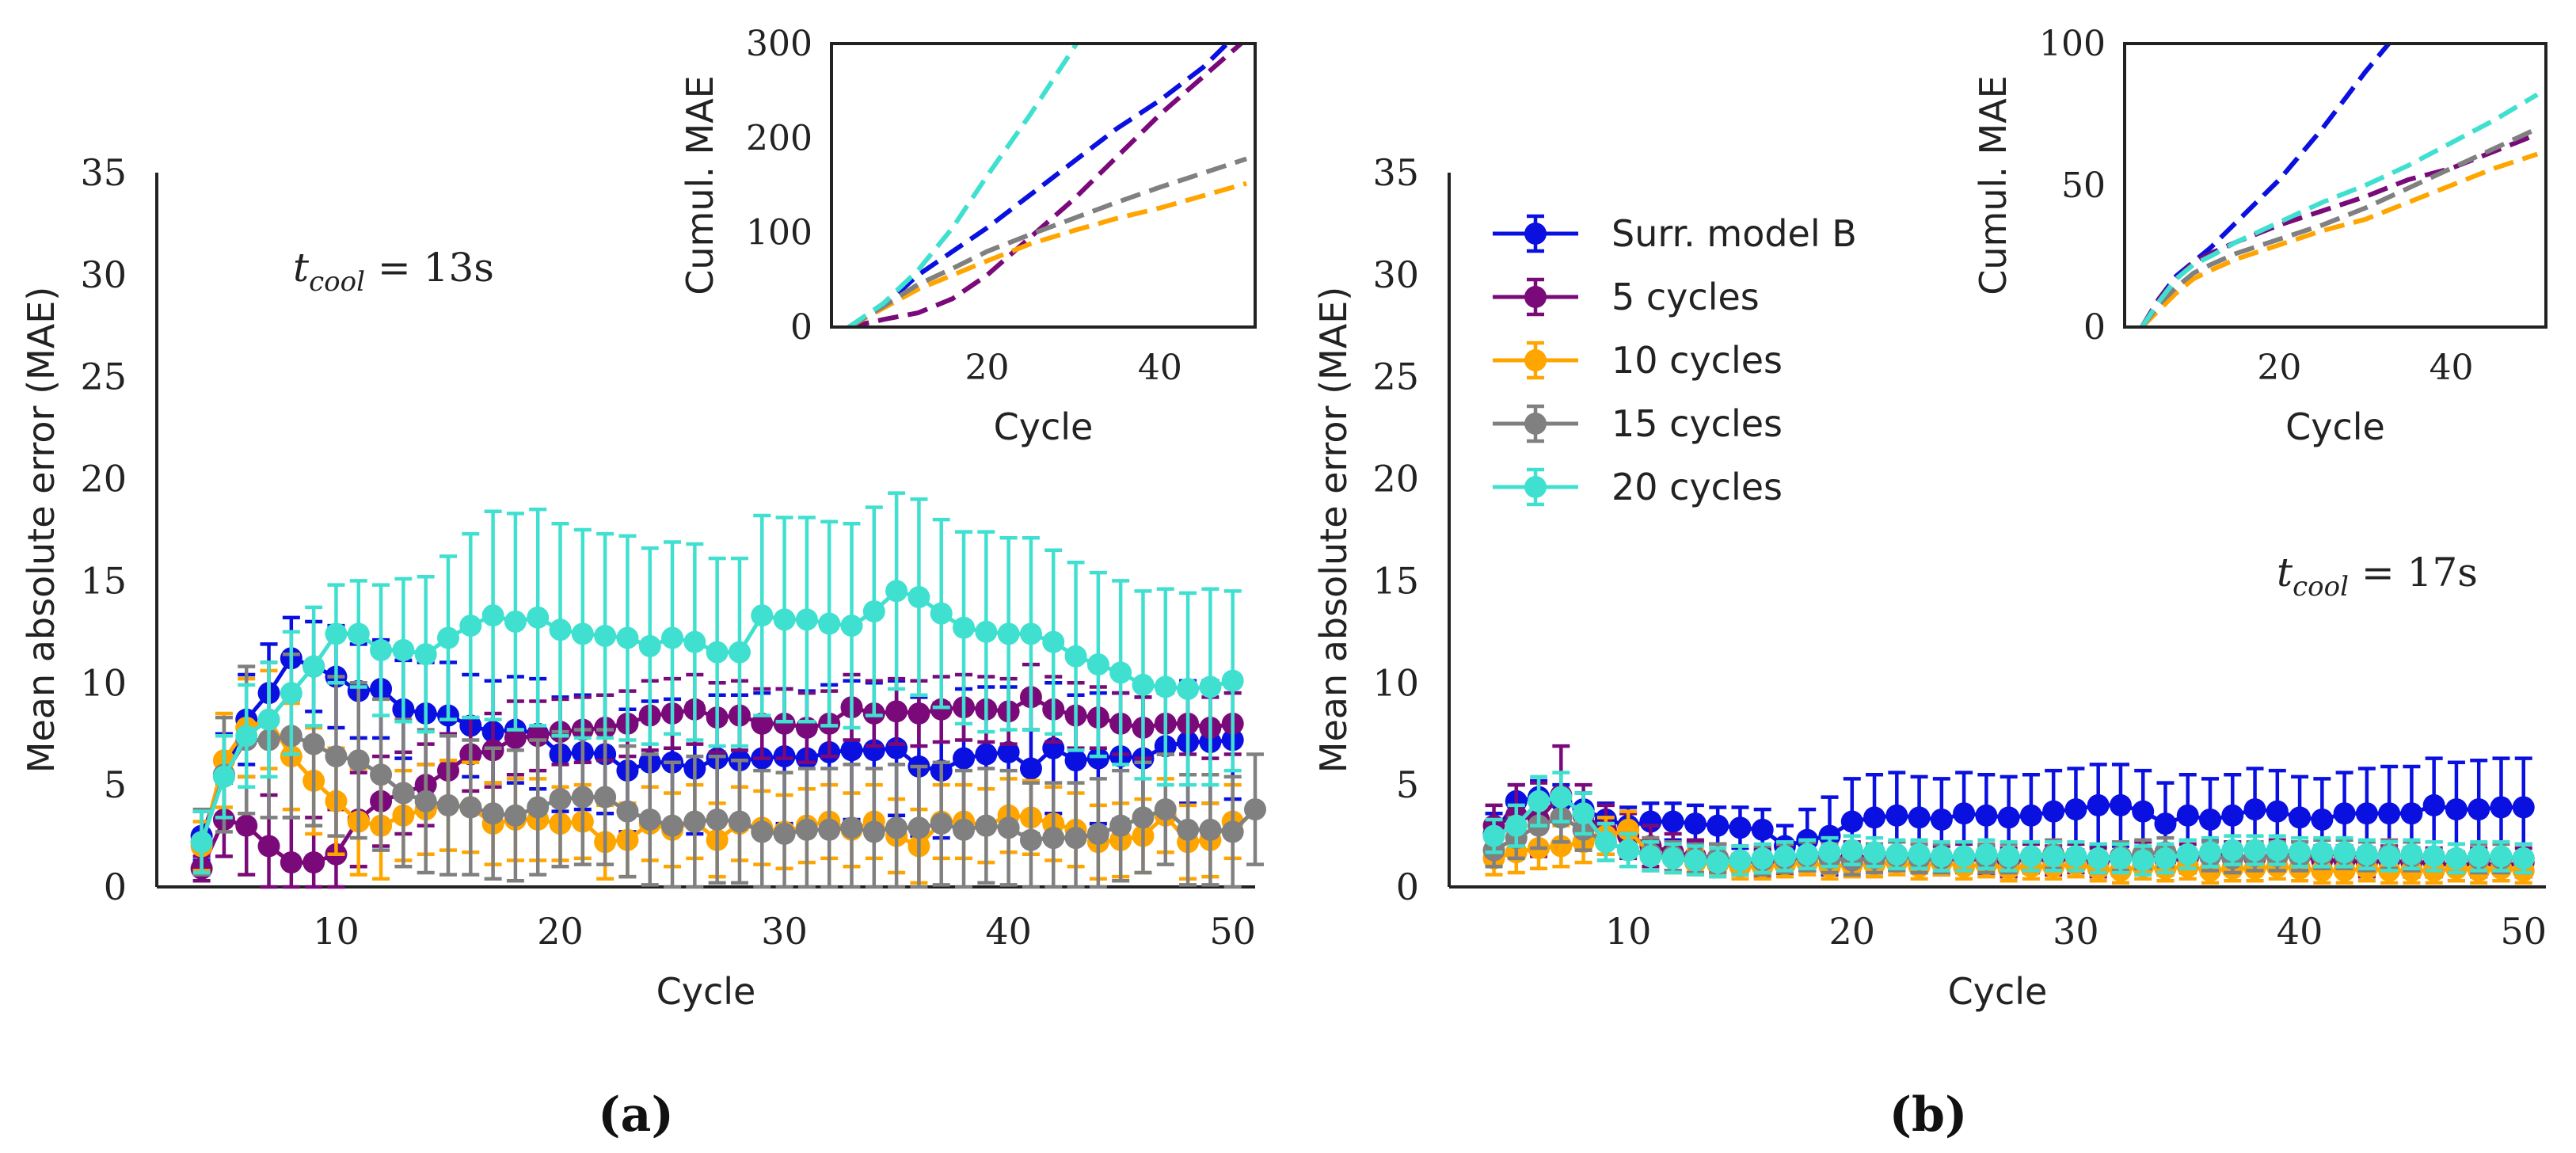 This screenshot has height=1153, width=2576. What do you see at coordinates (963, 185) in the screenshot?
I see `inset-series-20-cycles` at bounding box center [963, 185].